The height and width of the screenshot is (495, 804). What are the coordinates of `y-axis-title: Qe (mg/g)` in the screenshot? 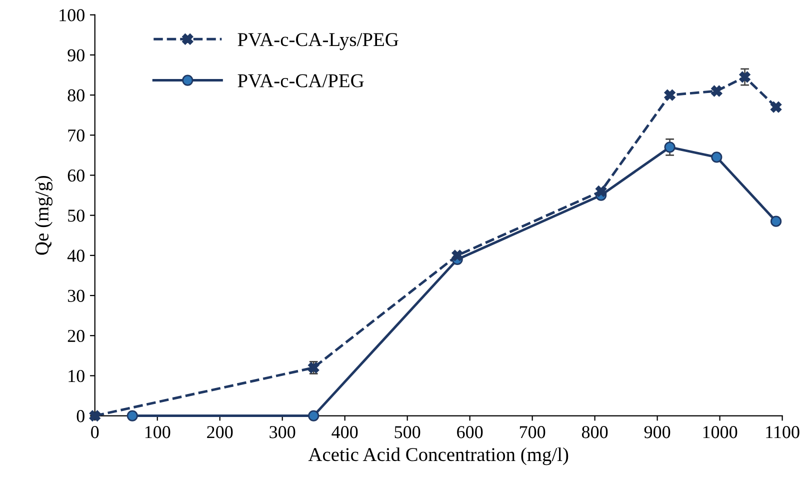 It's located at (43, 215).